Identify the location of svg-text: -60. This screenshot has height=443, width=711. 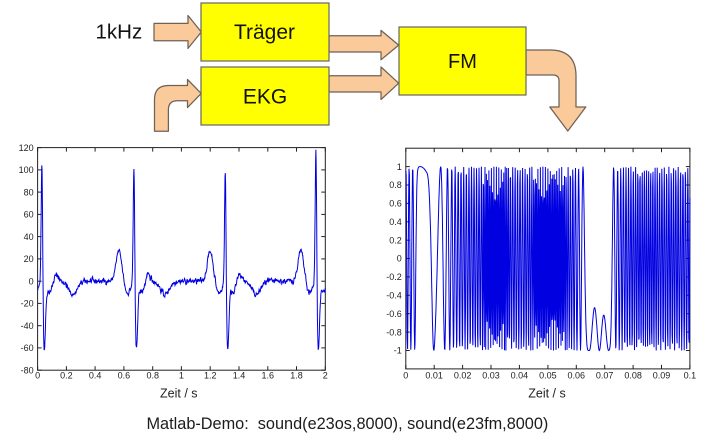
(27, 348).